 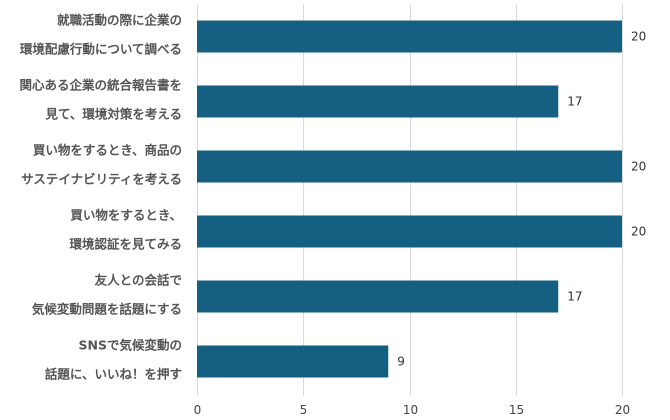 I want to click on x-tick-label: 5, so click(x=304, y=410).